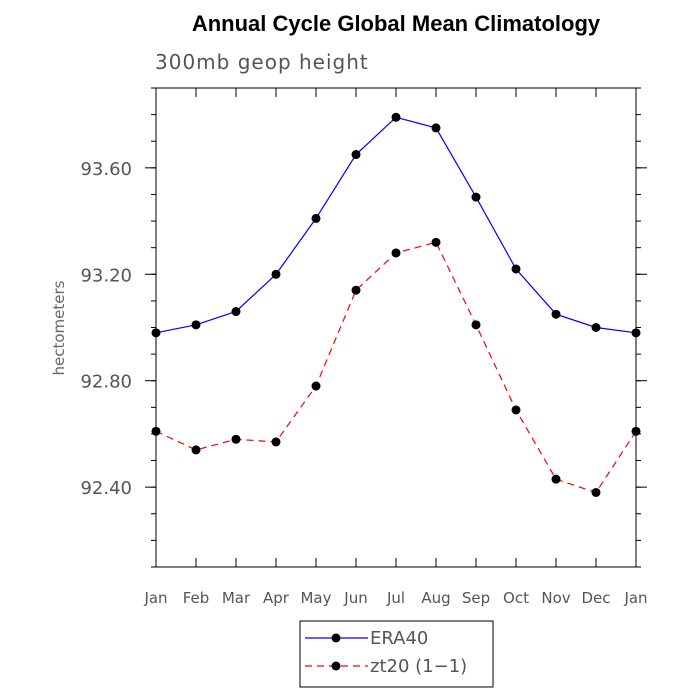 The height and width of the screenshot is (700, 700). What do you see at coordinates (355, 598) in the screenshot?
I see `x-tick-label: Jun` at bounding box center [355, 598].